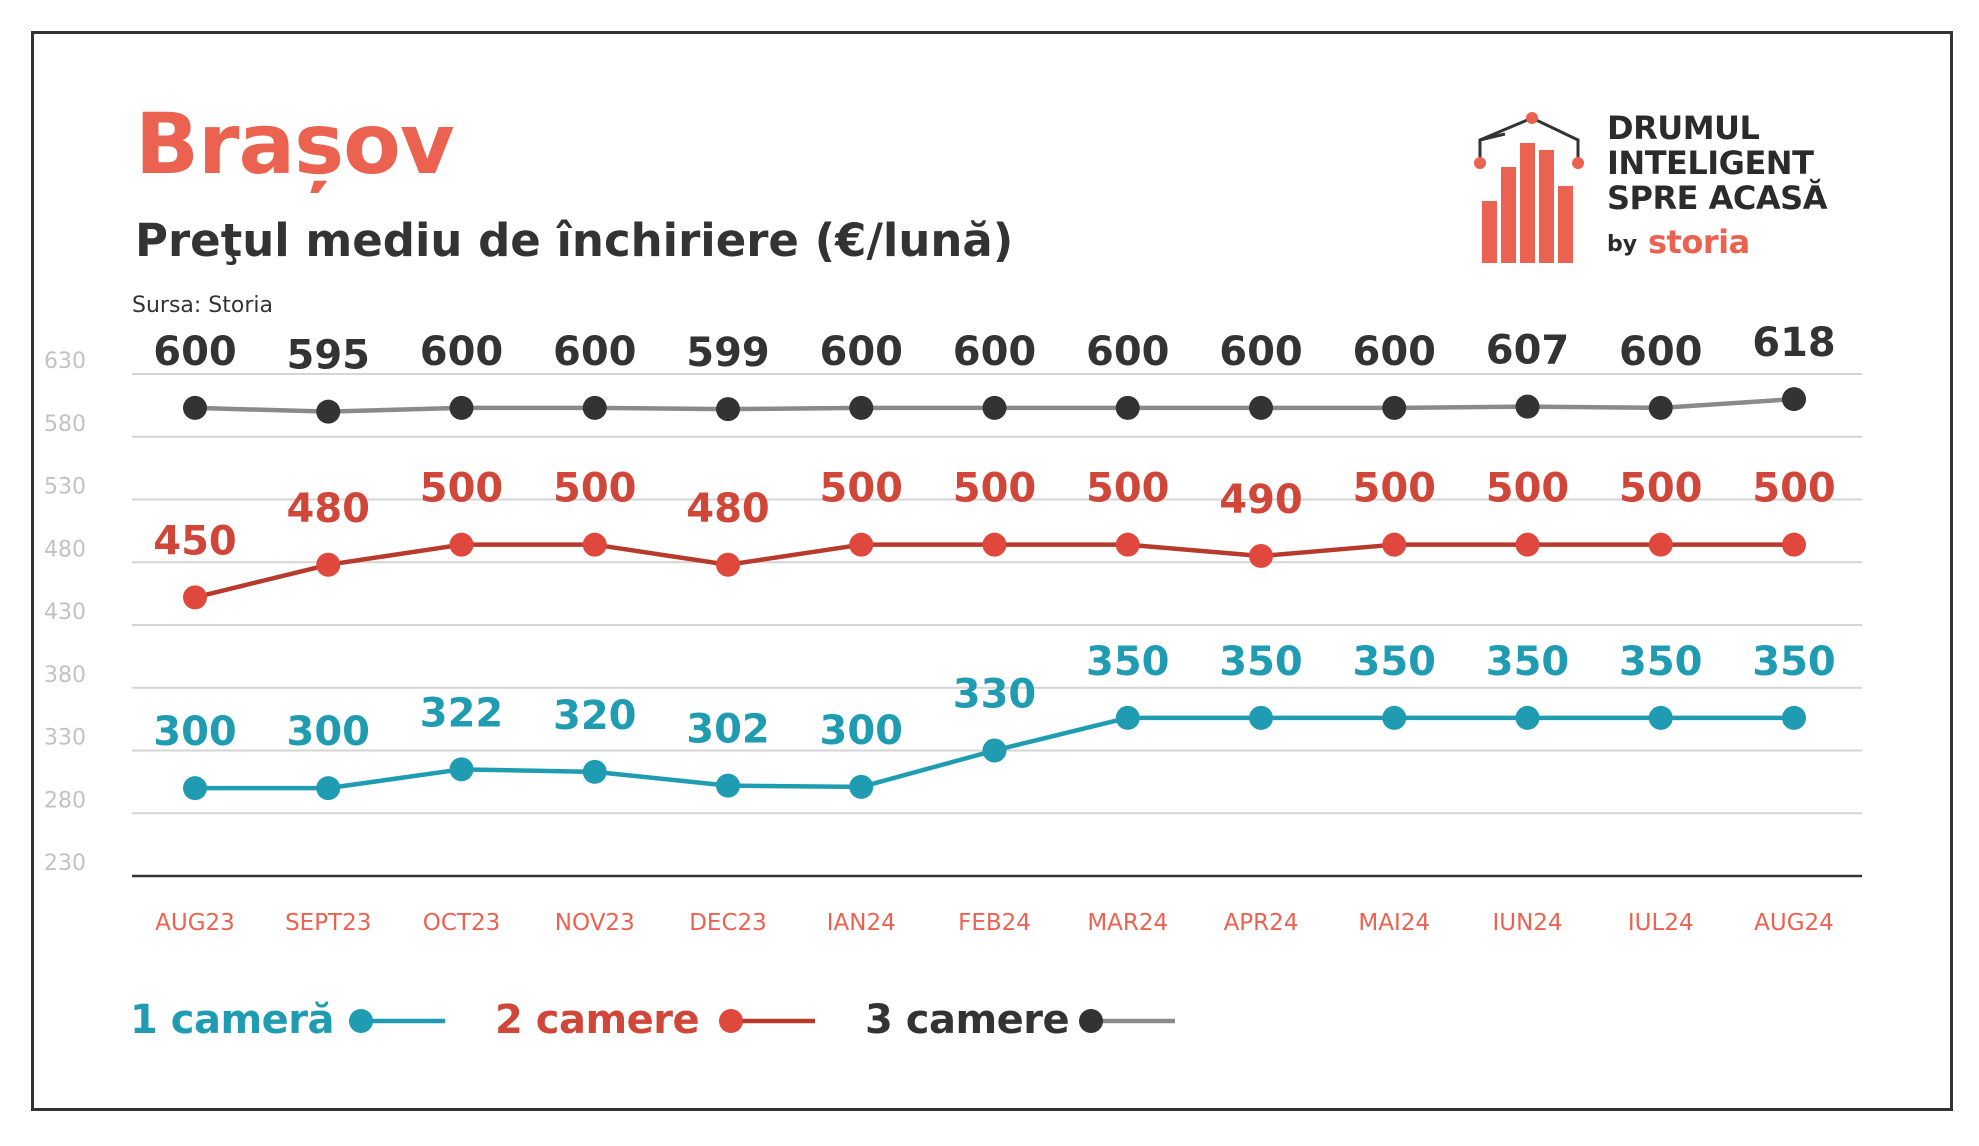  Describe the element at coordinates (65, 675) in the screenshot. I see `y-tick-label-380: 380` at that location.